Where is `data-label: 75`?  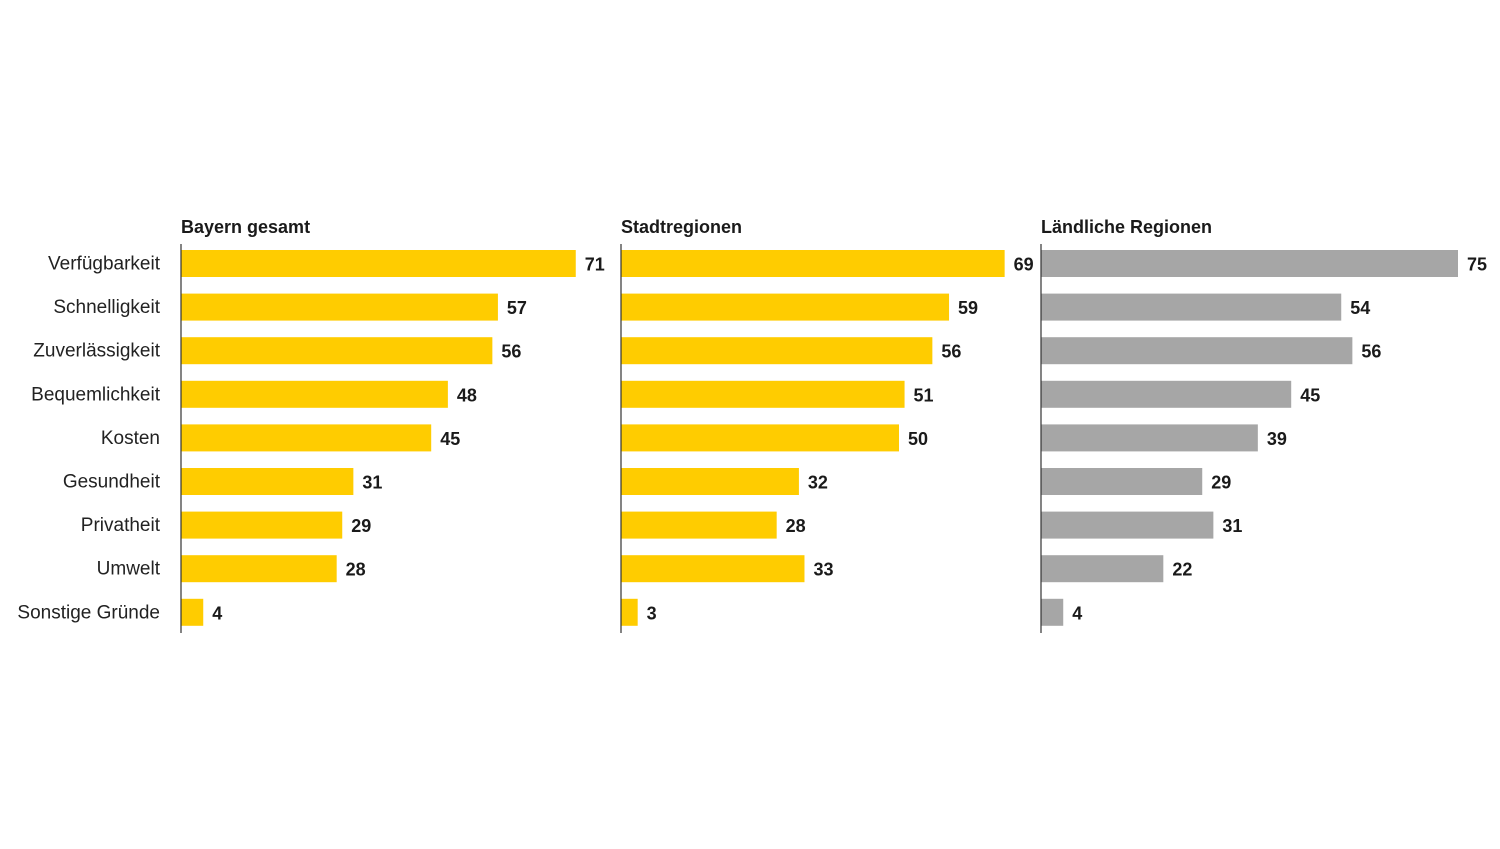 data-label: 75 is located at coordinates (1477, 265).